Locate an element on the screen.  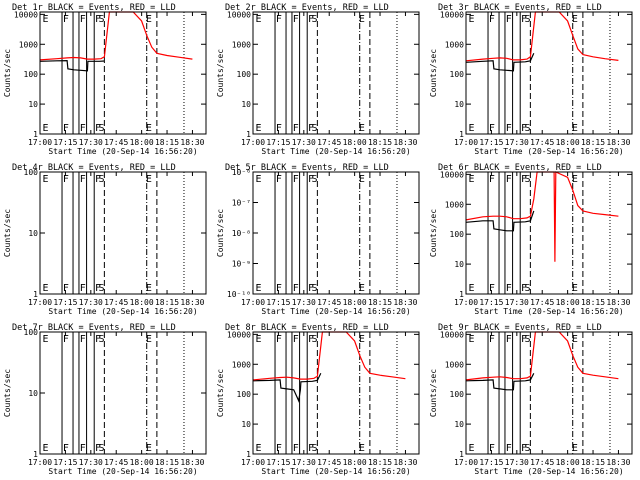
y-tick-label: 10⁻¹⁰ is located at coordinates (239, 294).